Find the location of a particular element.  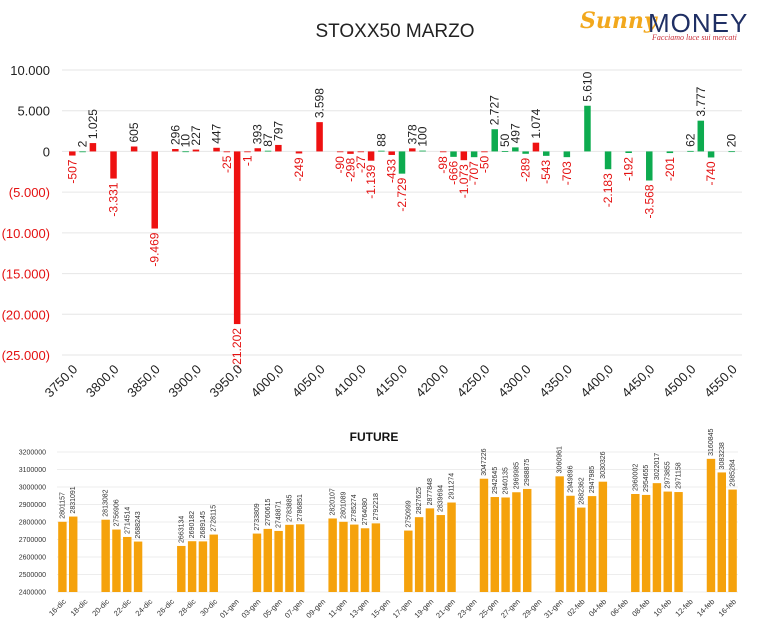

main-x-tick-label: 4000,0 is located at coordinates (267, 381).